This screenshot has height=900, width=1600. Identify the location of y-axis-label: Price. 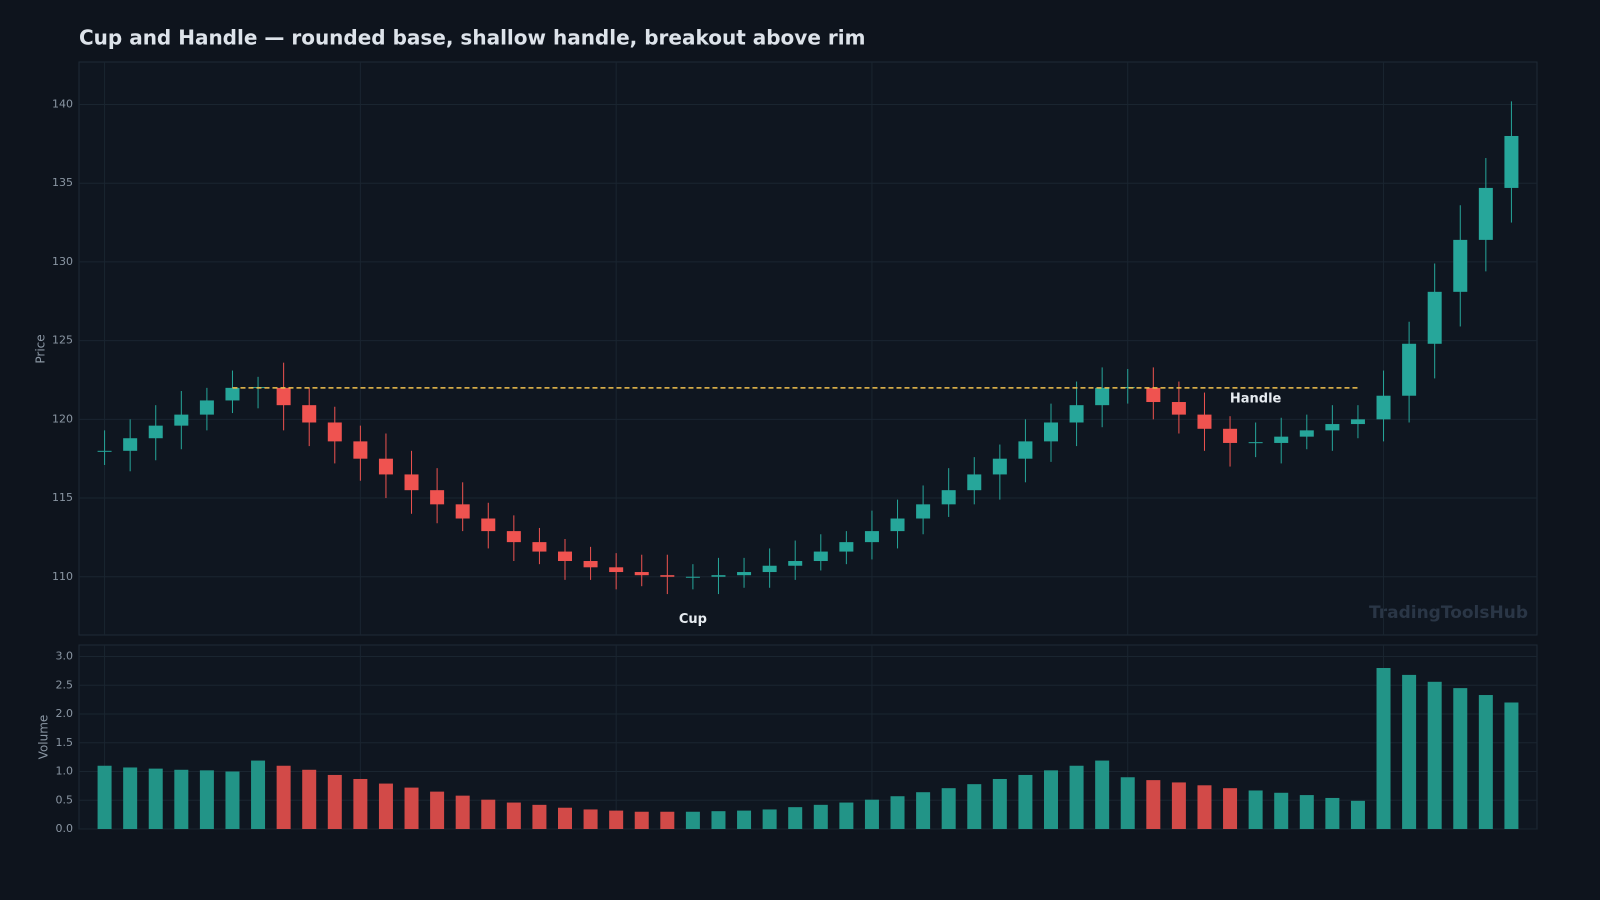
(41, 348).